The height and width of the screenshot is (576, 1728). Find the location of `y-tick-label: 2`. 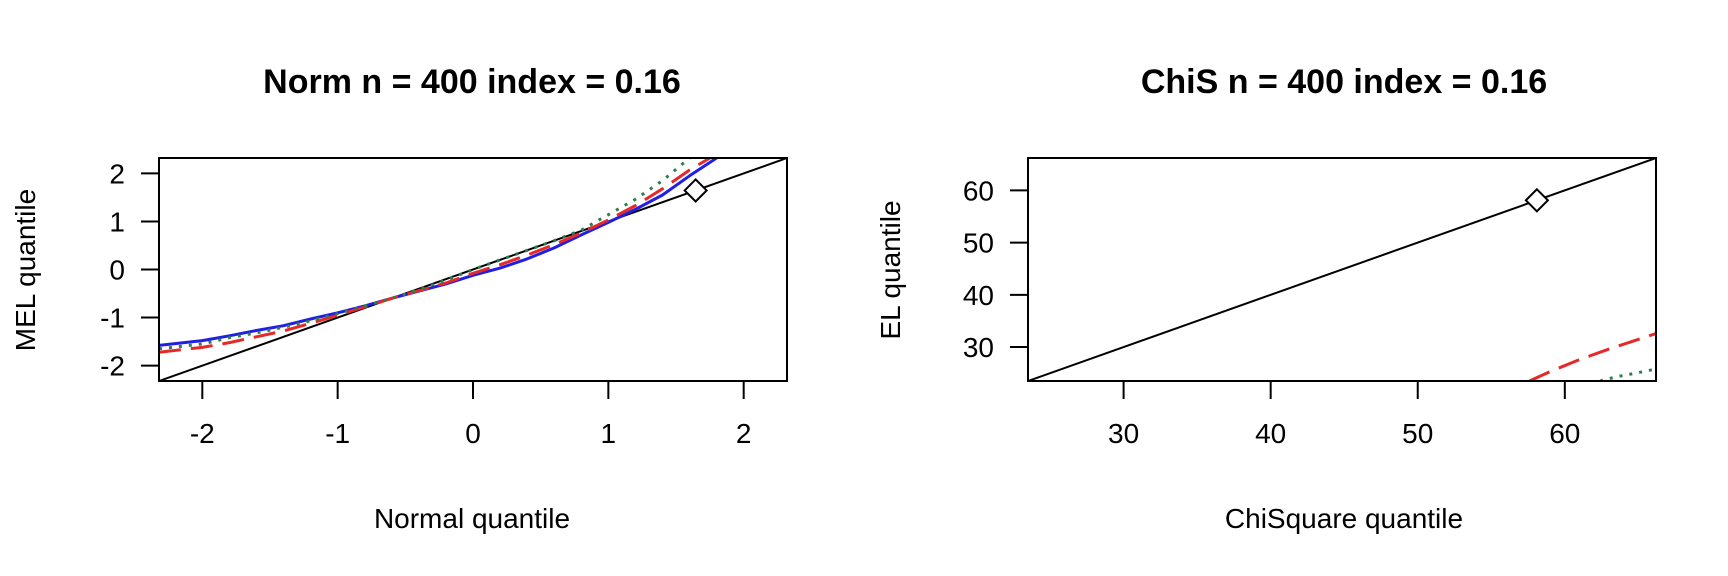

y-tick-label: 2 is located at coordinates (117, 173).